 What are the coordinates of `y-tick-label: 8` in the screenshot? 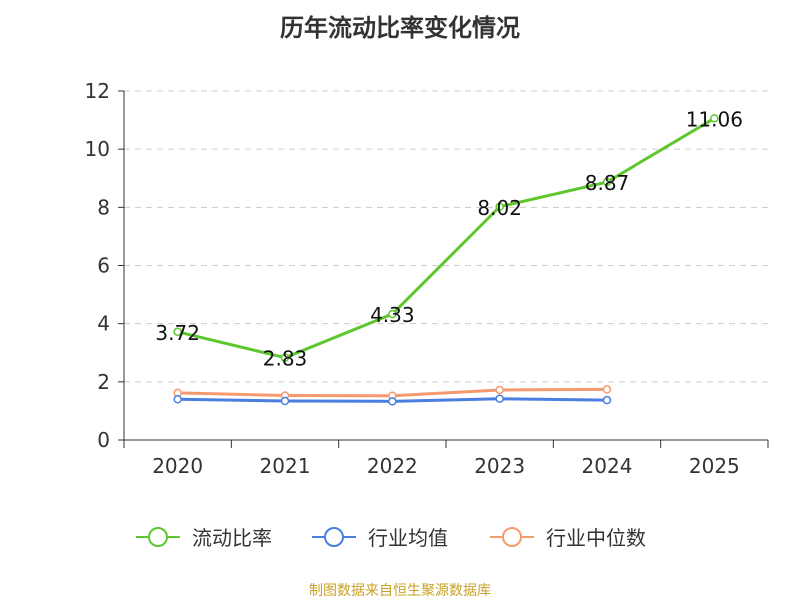 It's located at (103, 207).